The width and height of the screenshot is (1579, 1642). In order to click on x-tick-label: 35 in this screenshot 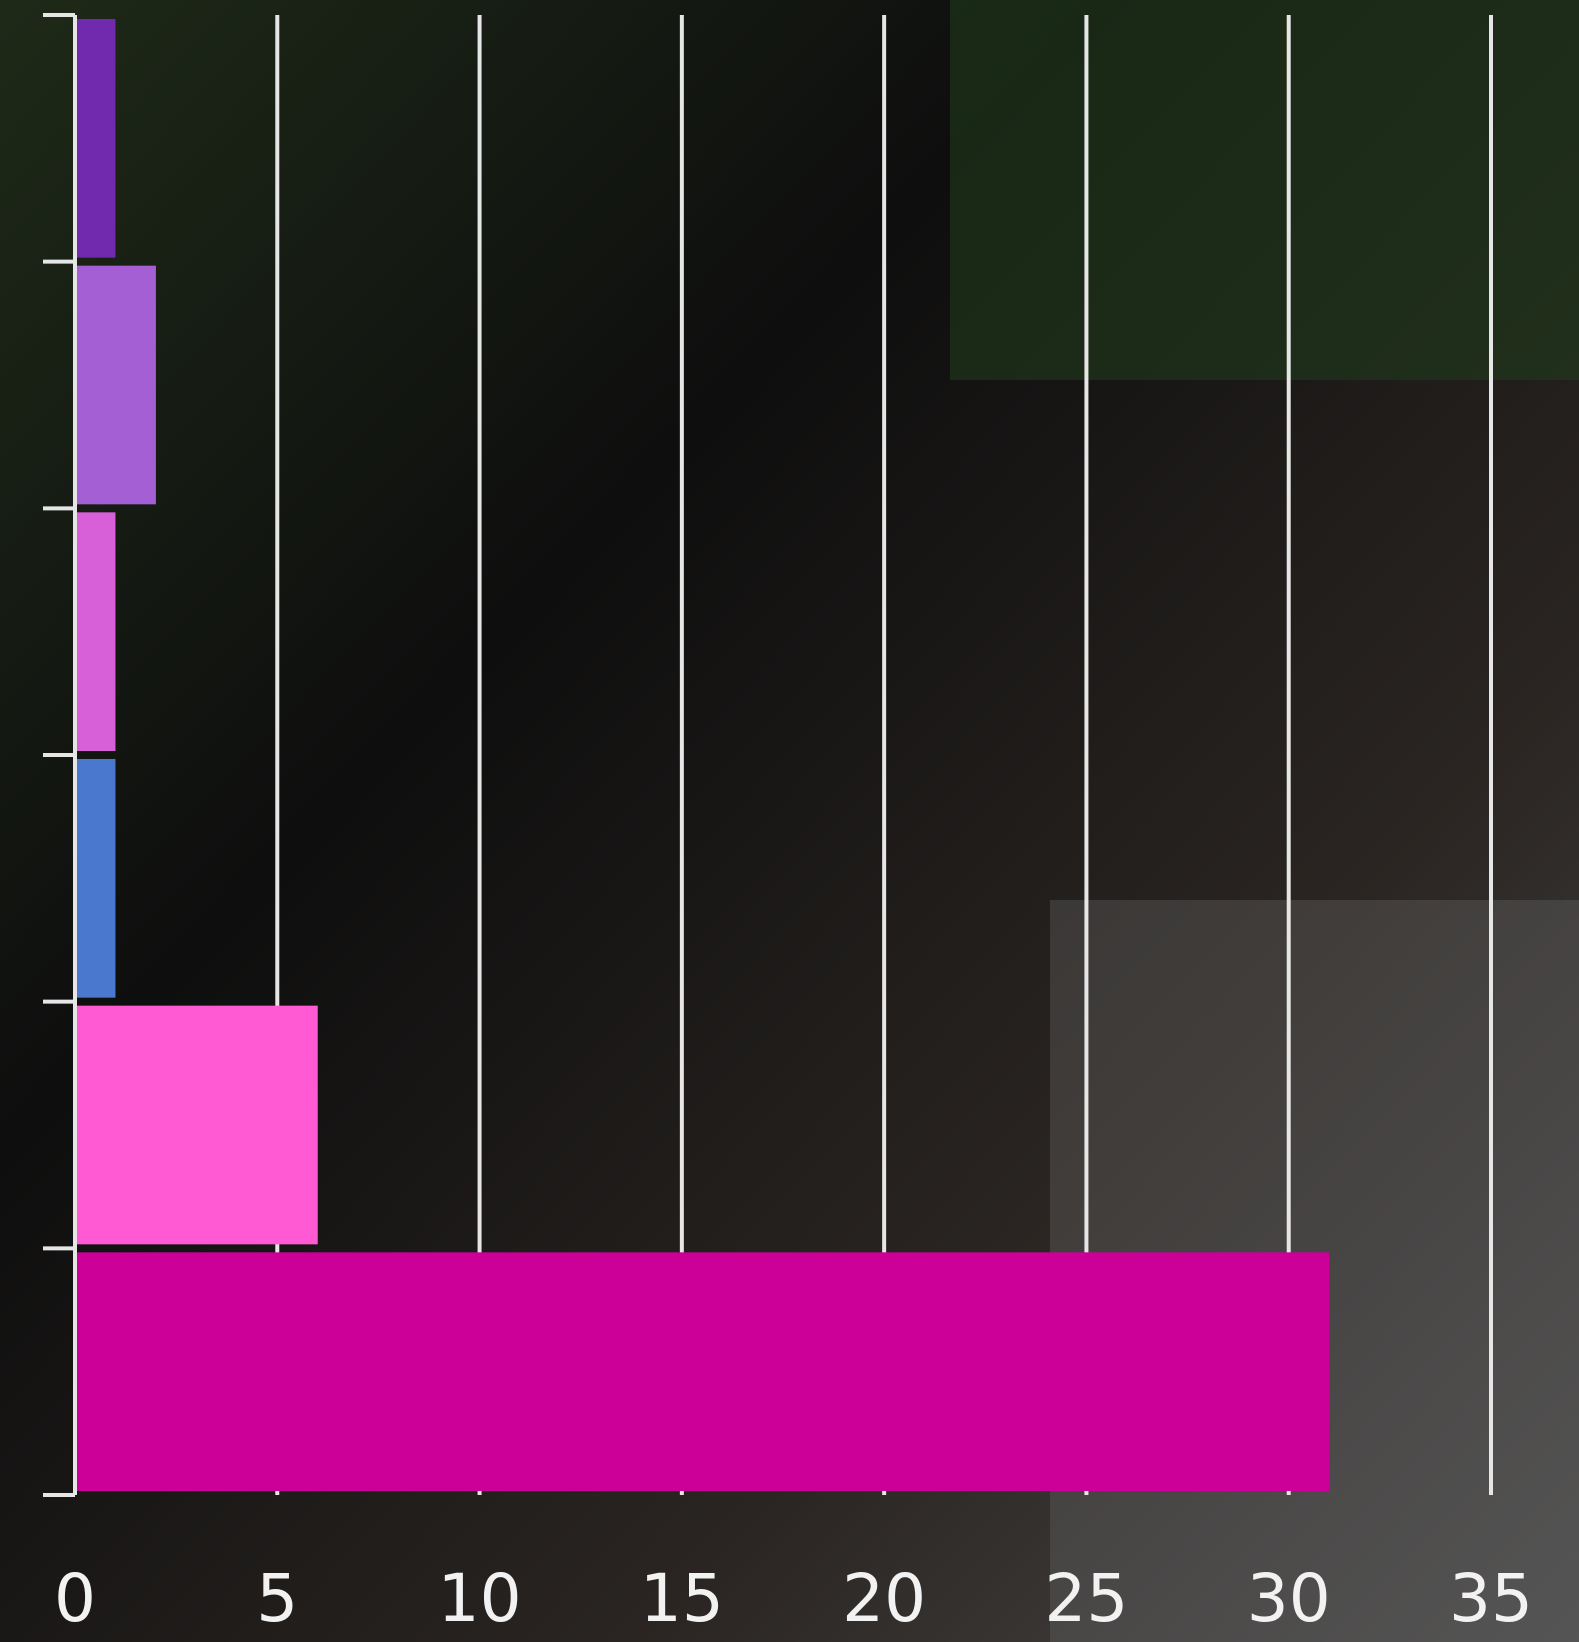, I will do `click(1491, 1598)`.